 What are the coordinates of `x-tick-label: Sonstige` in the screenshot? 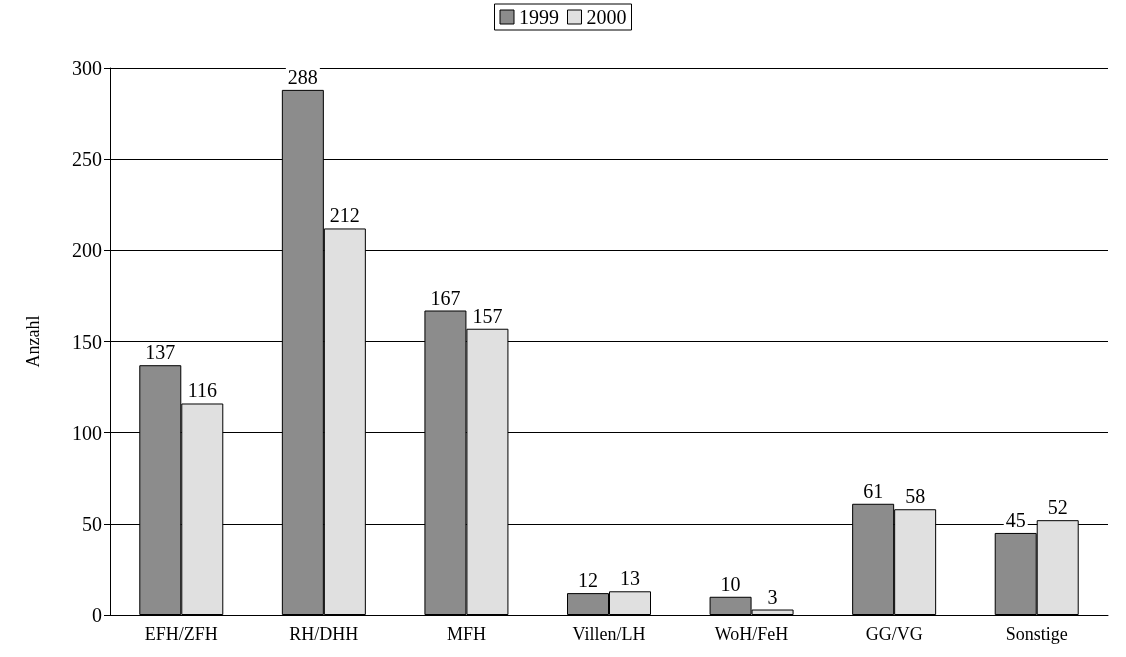 It's located at (1036, 634).